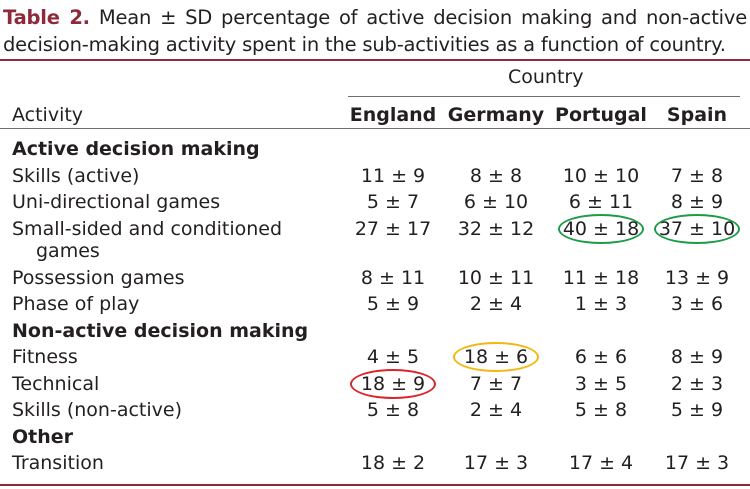 The width and height of the screenshot is (750, 489). I want to click on table-cell: 4 ± 5, so click(393, 357).